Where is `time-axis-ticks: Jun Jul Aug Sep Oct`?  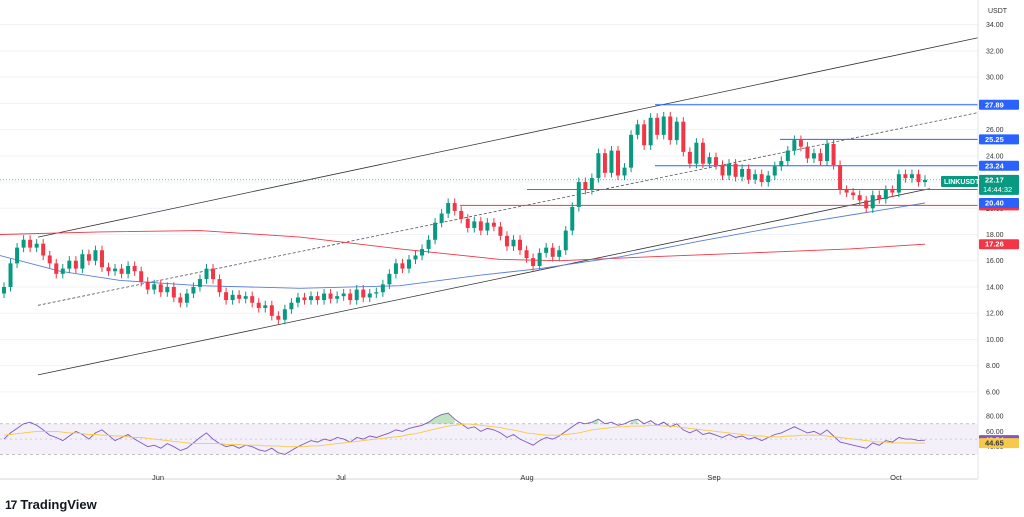
time-axis-ticks: Jun Jul Aug Sep Oct is located at coordinates (527, 477).